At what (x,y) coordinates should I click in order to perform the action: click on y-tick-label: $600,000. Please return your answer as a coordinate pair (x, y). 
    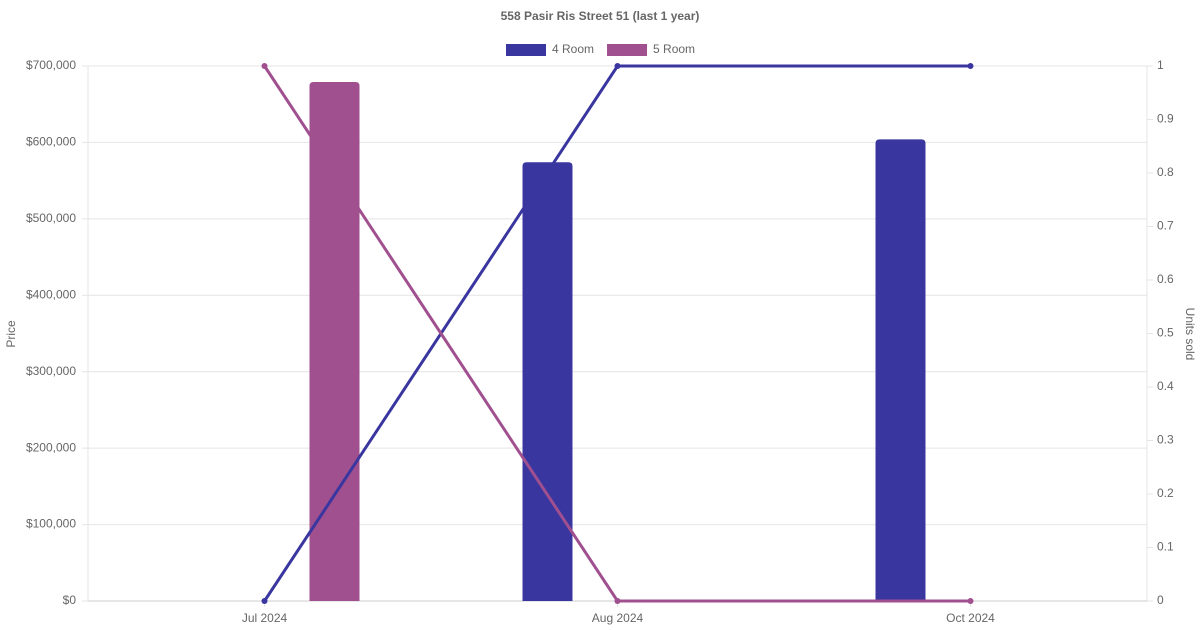
    Looking at the image, I should click on (51, 142).